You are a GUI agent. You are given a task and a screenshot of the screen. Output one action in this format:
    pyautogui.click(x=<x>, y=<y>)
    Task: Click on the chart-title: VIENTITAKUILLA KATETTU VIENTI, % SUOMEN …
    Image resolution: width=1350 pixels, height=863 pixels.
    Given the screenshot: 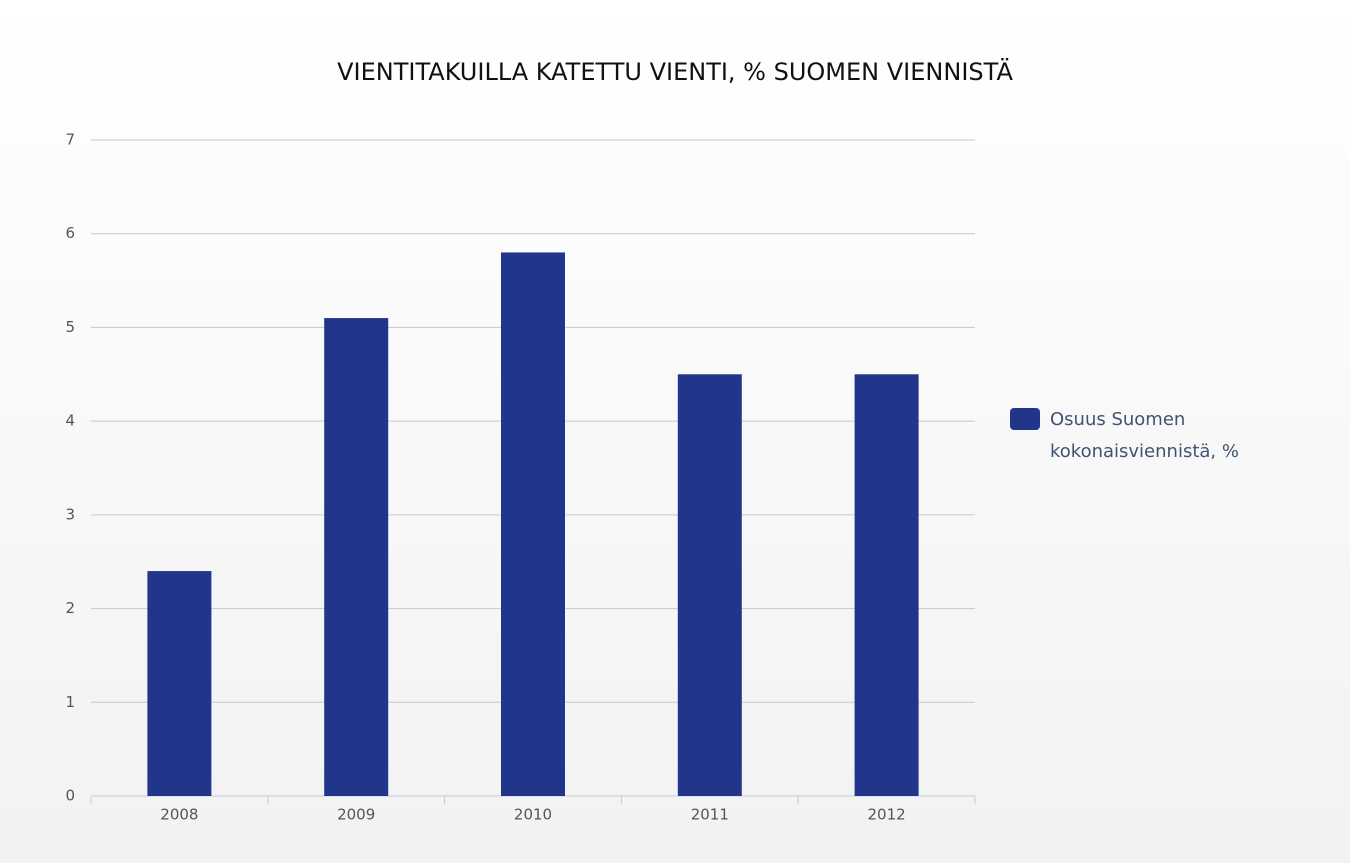 What is the action you would take?
    pyautogui.click(x=675, y=71)
    